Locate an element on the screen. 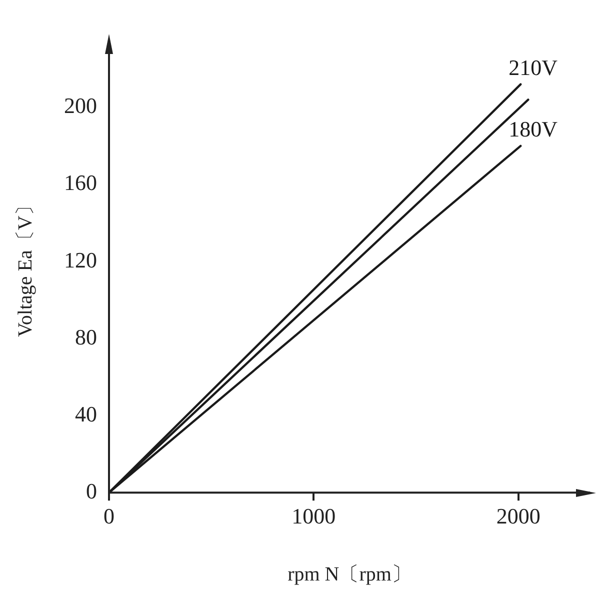 The image size is (608, 601). y-tick-label: 0 is located at coordinates (91, 491).